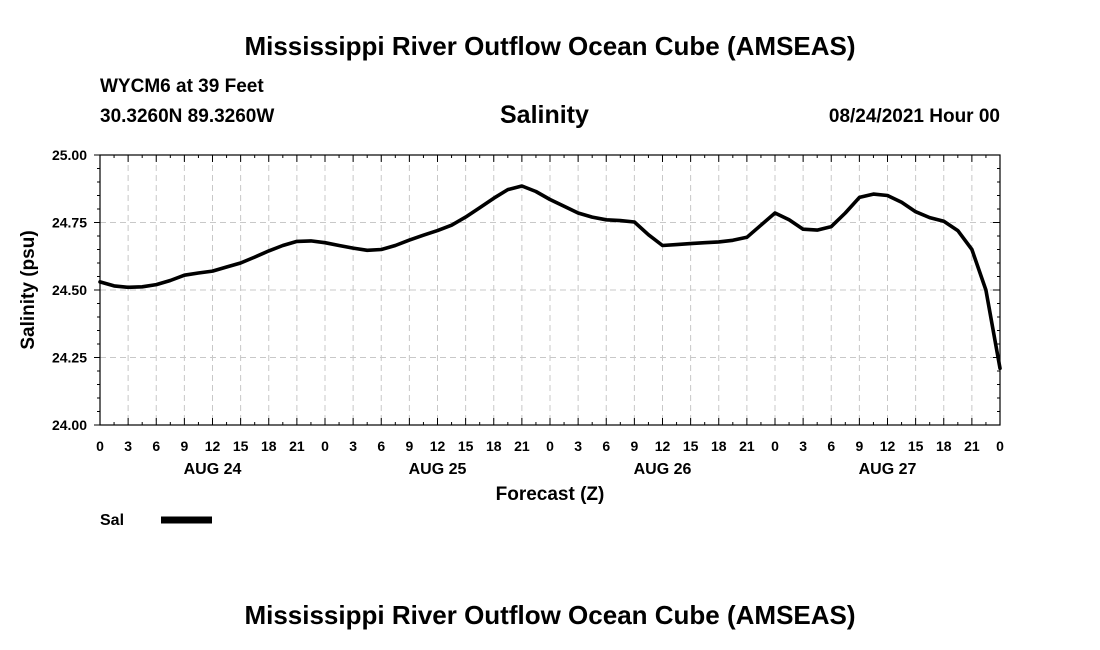 This screenshot has width=1100, height=650. I want to click on y-tick-label: 24.75, so click(69, 223).